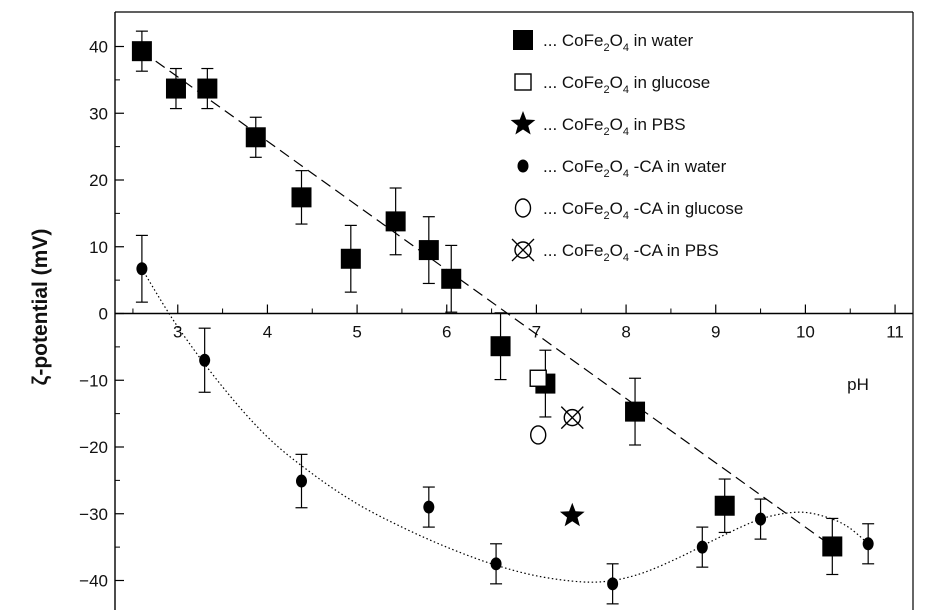  Describe the element at coordinates (446, 332) in the screenshot. I see `x-tick-label: 6` at that location.